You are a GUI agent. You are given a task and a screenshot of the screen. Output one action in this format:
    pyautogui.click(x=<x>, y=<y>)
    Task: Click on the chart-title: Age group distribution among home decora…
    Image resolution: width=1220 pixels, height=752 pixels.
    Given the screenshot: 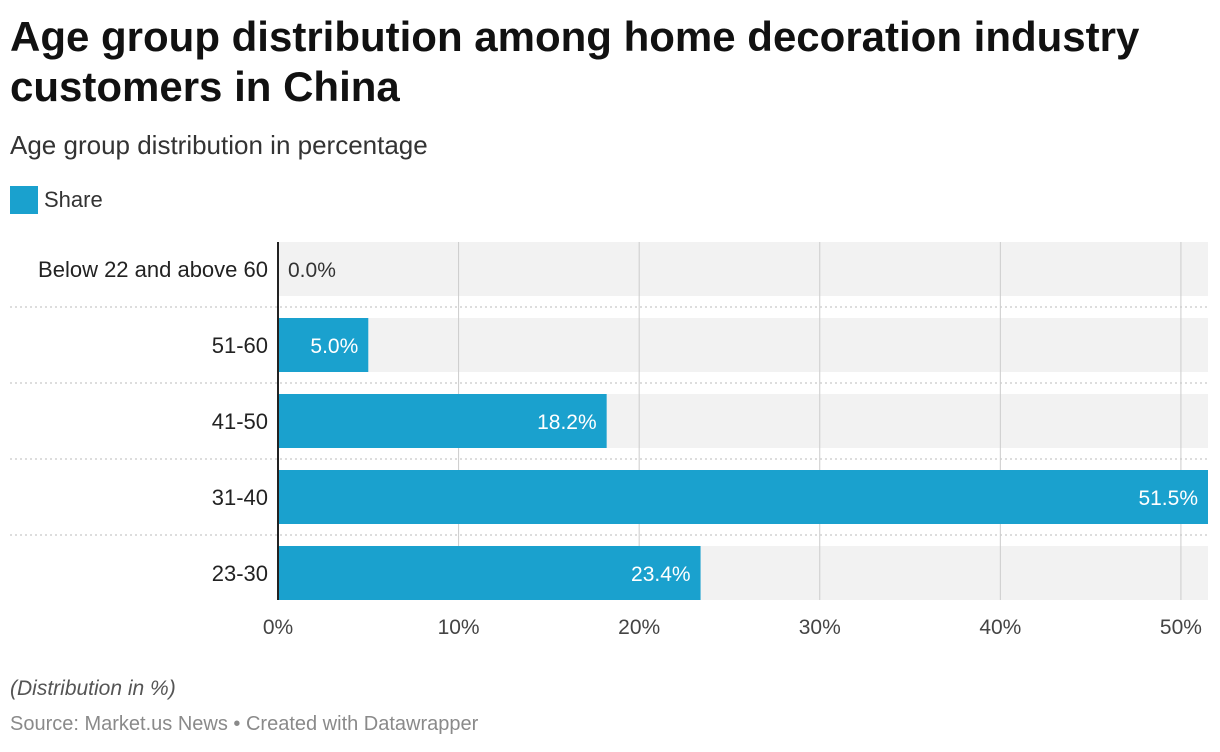 What is the action you would take?
    pyautogui.click(x=575, y=61)
    